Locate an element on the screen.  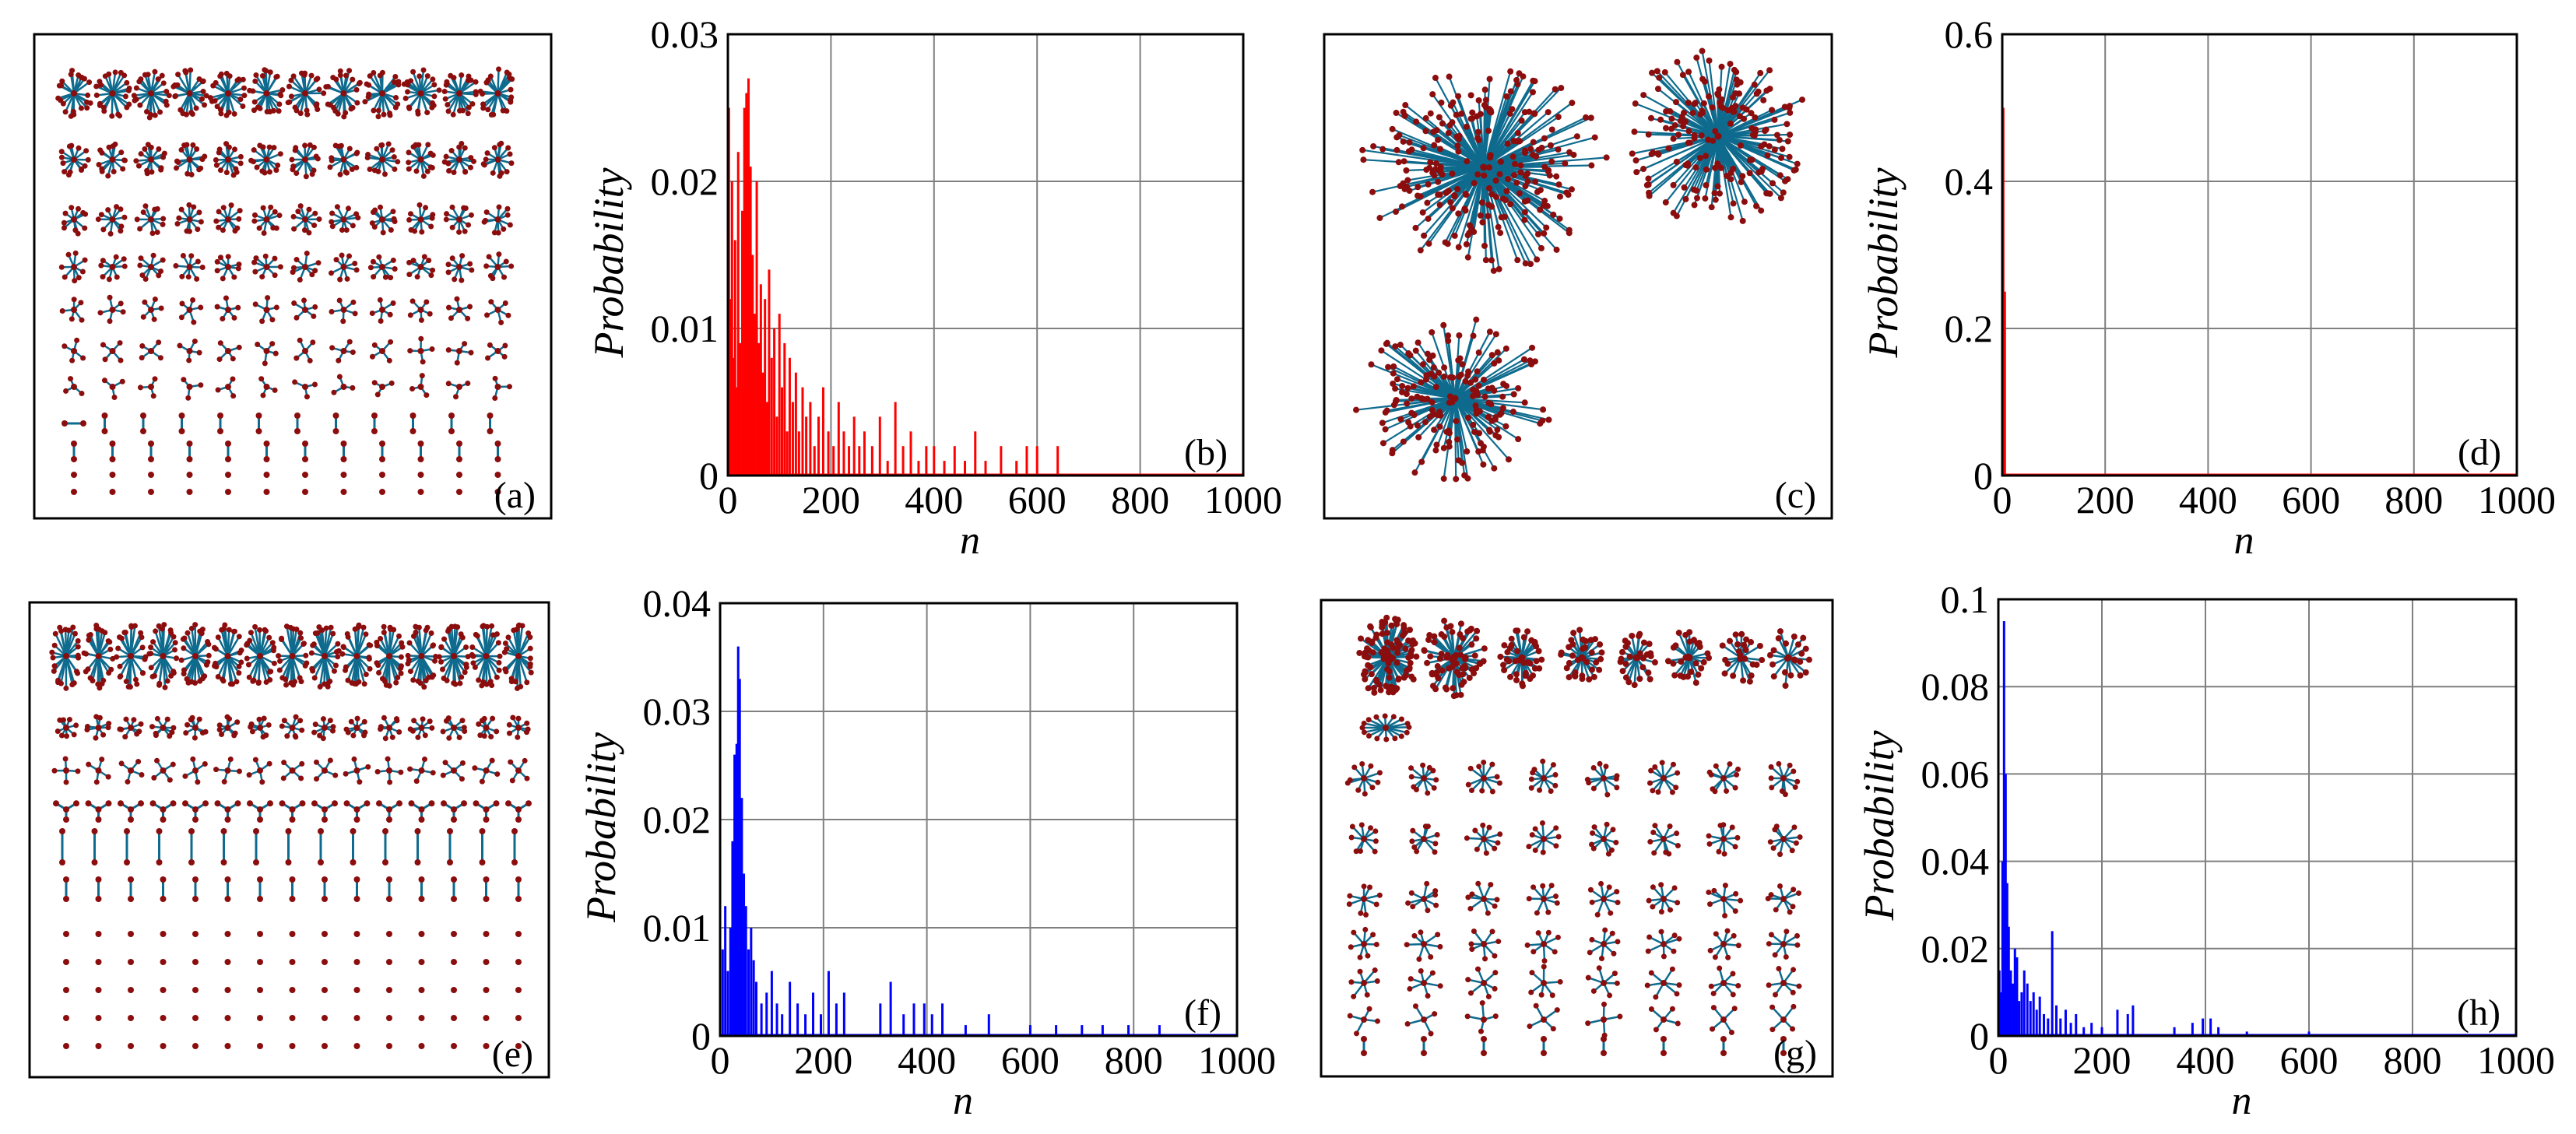
y-tick-label: 0.08 is located at coordinates (1956, 686).